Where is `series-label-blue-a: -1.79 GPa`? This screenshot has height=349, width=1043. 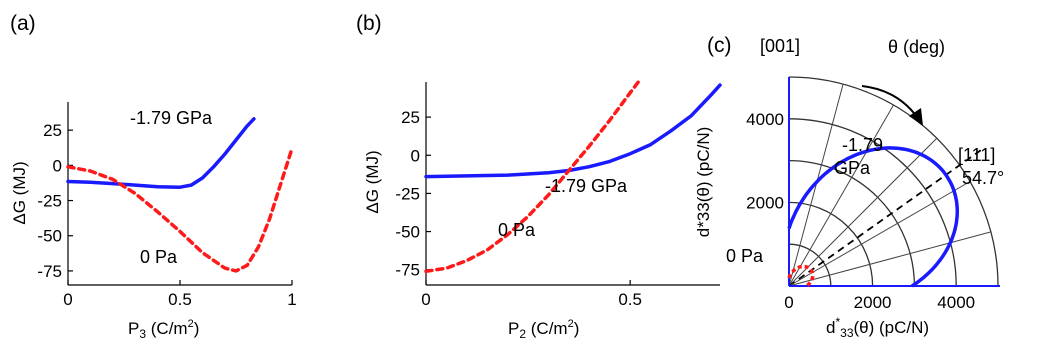
series-label-blue-a: -1.79 GPa is located at coordinates (171, 118).